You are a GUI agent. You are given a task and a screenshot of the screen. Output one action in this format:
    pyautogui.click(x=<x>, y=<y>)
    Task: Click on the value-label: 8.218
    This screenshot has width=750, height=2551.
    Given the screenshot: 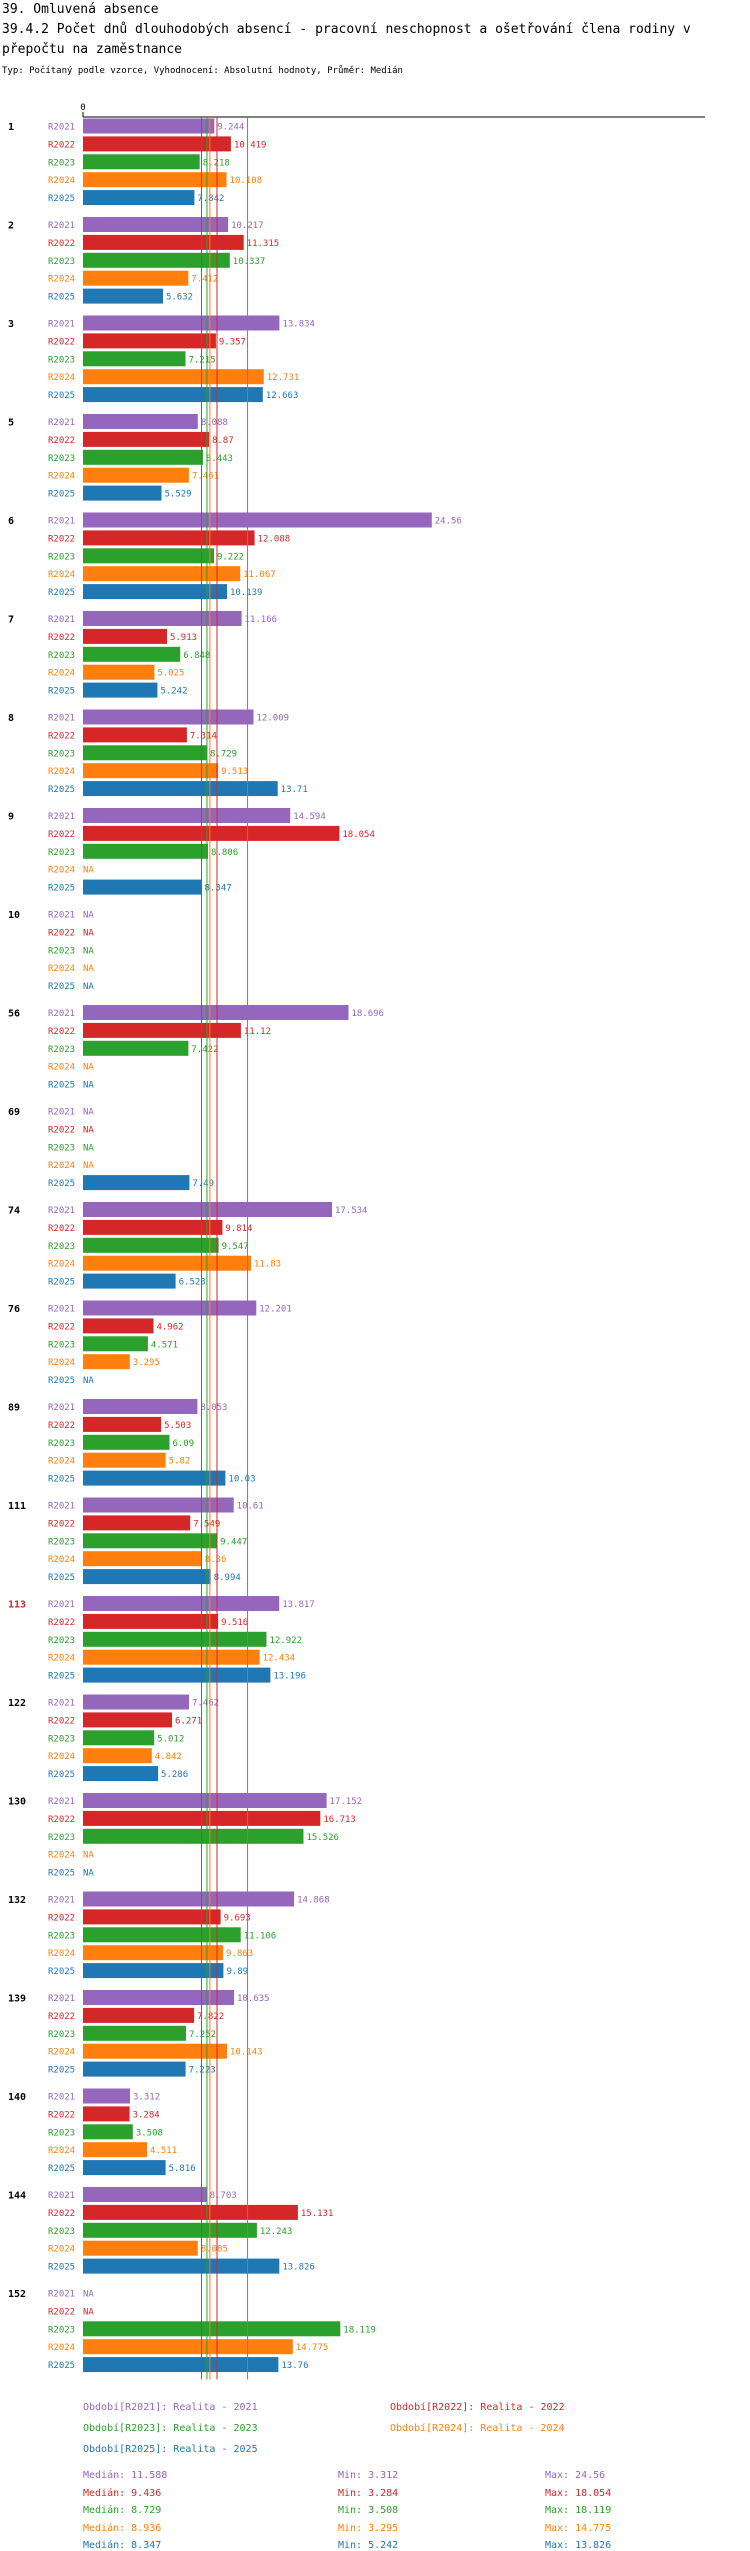 What is the action you would take?
    pyautogui.click(x=216, y=163)
    